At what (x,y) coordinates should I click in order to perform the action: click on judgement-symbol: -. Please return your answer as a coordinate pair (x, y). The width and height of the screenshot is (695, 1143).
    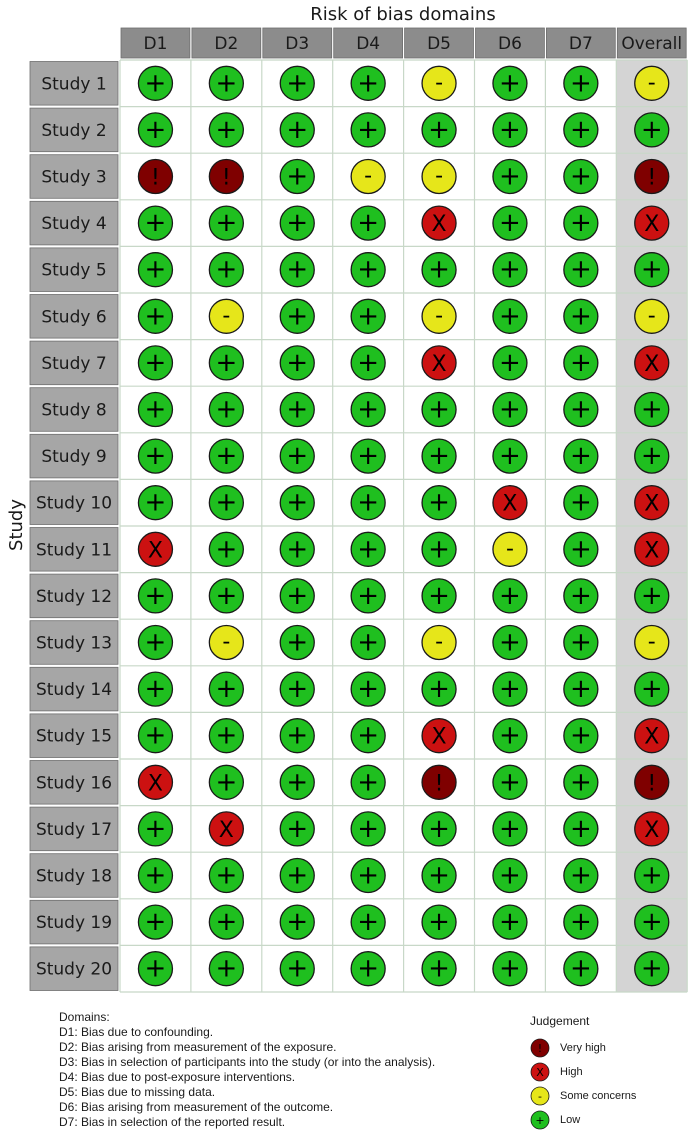
    Looking at the image, I should click on (652, 642).